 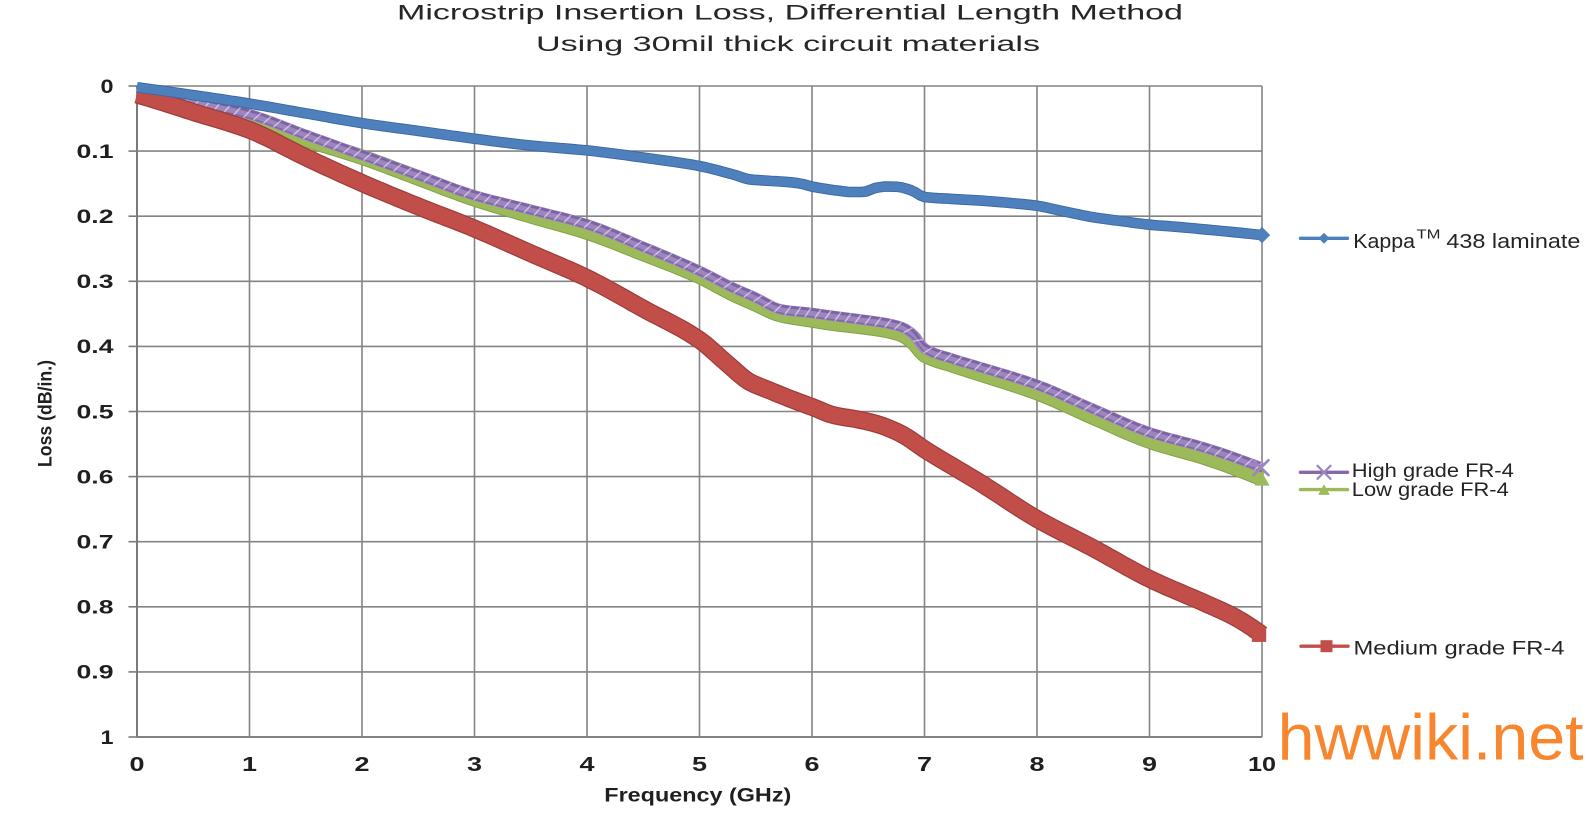 What do you see at coordinates (46, 413) in the screenshot?
I see `svg-text: Loss (dB/in.)` at bounding box center [46, 413].